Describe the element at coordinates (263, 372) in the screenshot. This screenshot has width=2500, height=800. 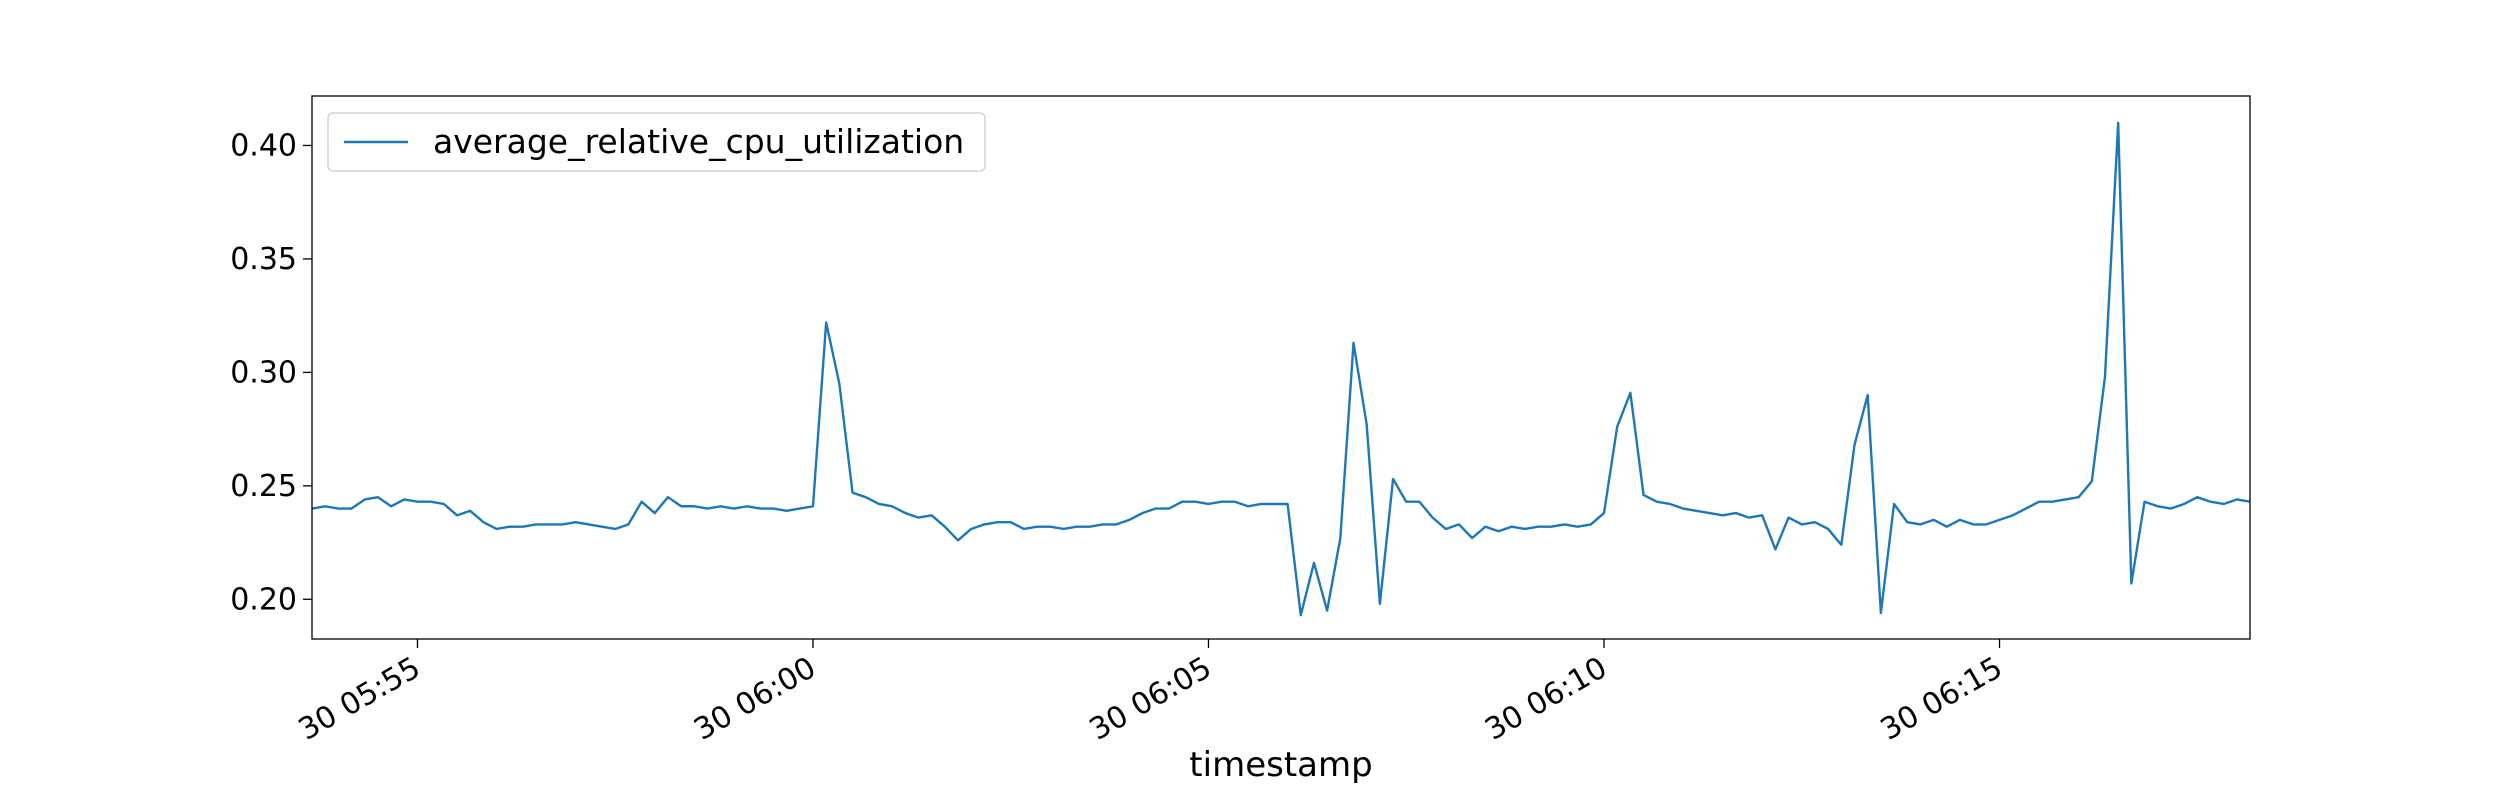
I see `y-tick-label: 0.30` at that location.